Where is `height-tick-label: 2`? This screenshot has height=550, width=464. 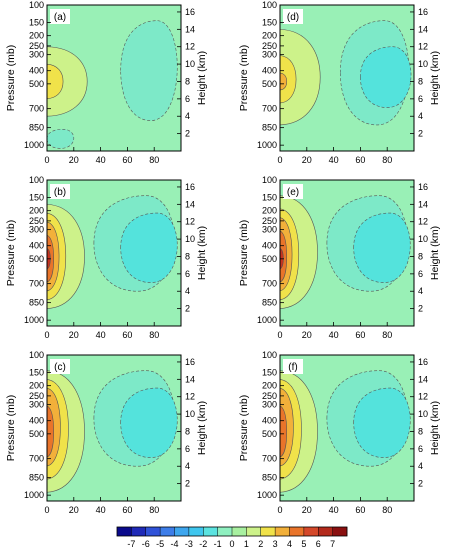 height-tick-label: 2 is located at coordinates (420, 309).